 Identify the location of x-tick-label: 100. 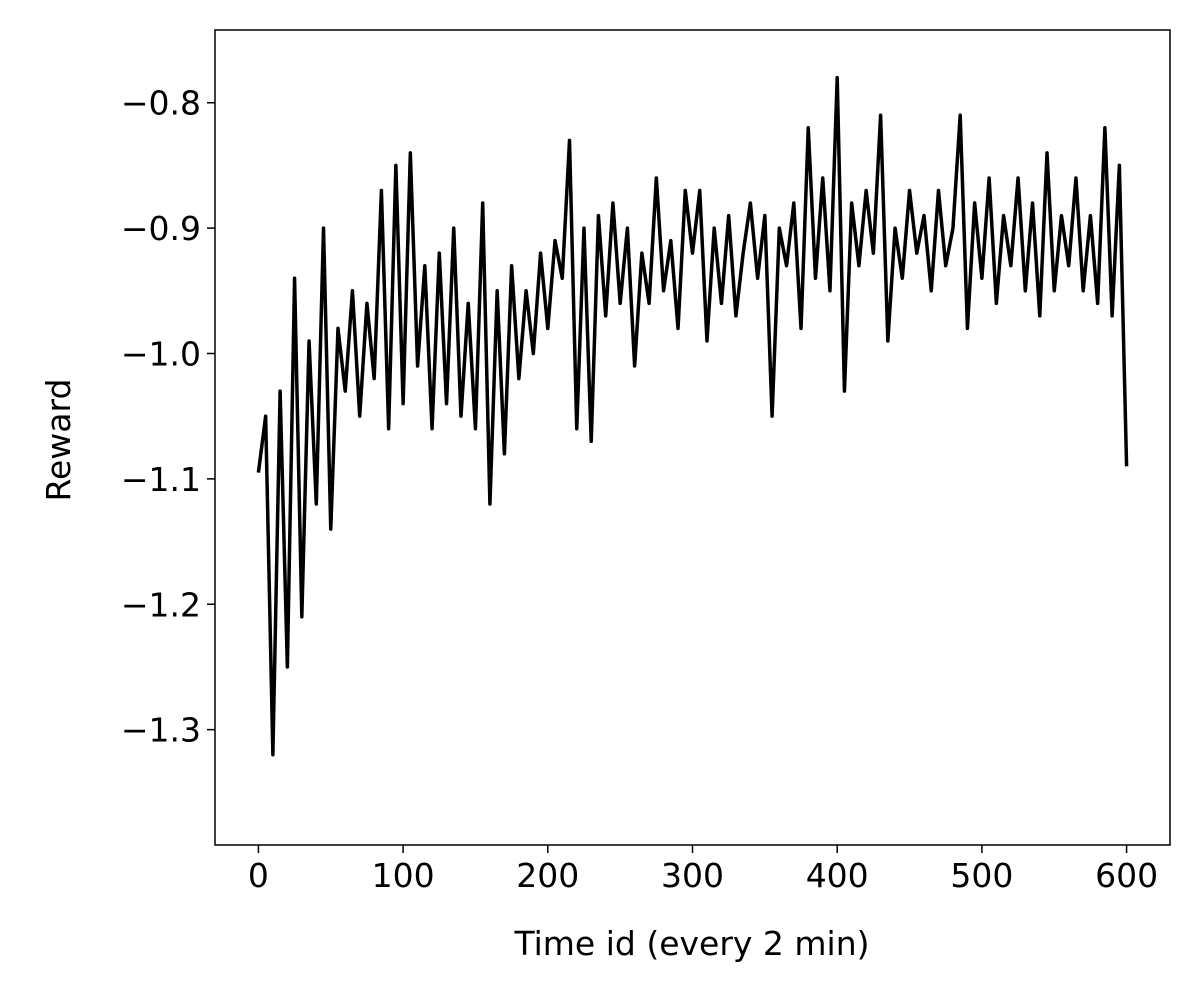
(403, 875).